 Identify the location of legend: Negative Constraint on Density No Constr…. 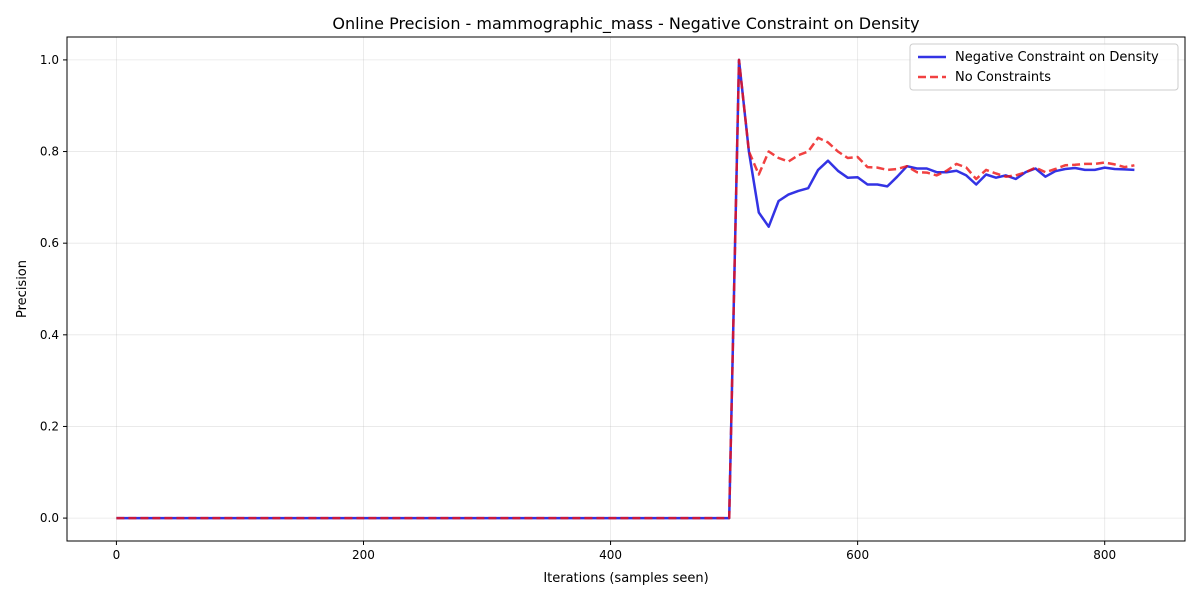
(1044, 67).